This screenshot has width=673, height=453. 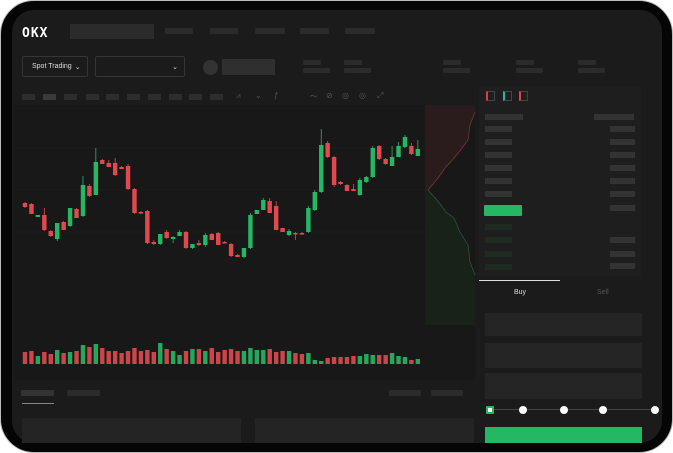 What do you see at coordinates (112, 31) in the screenshot?
I see `search-bar` at bounding box center [112, 31].